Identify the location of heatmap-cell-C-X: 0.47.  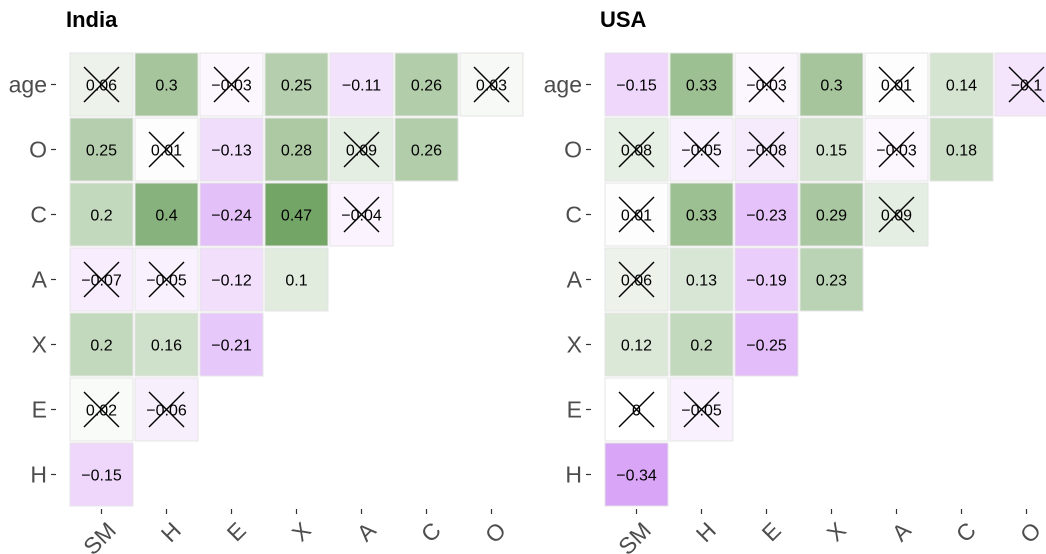
(296, 214).